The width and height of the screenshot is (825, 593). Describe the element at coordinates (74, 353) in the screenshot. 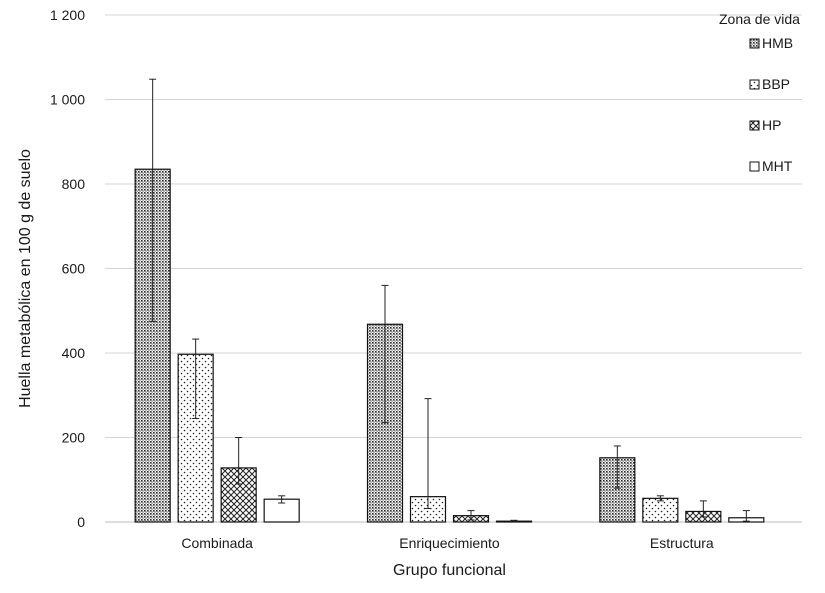

I see `y-tick-label: 400` at that location.